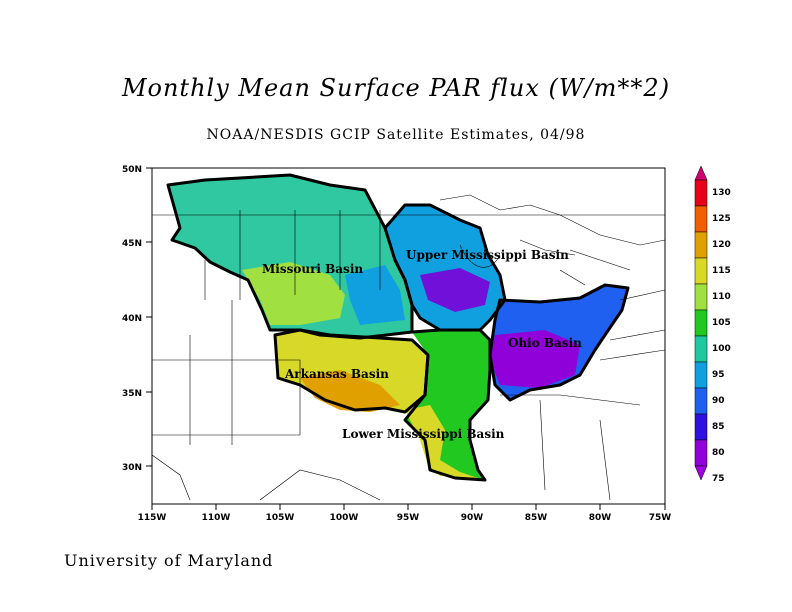 The width and height of the screenshot is (792, 612). I want to click on lon-label: 85W, so click(536, 518).